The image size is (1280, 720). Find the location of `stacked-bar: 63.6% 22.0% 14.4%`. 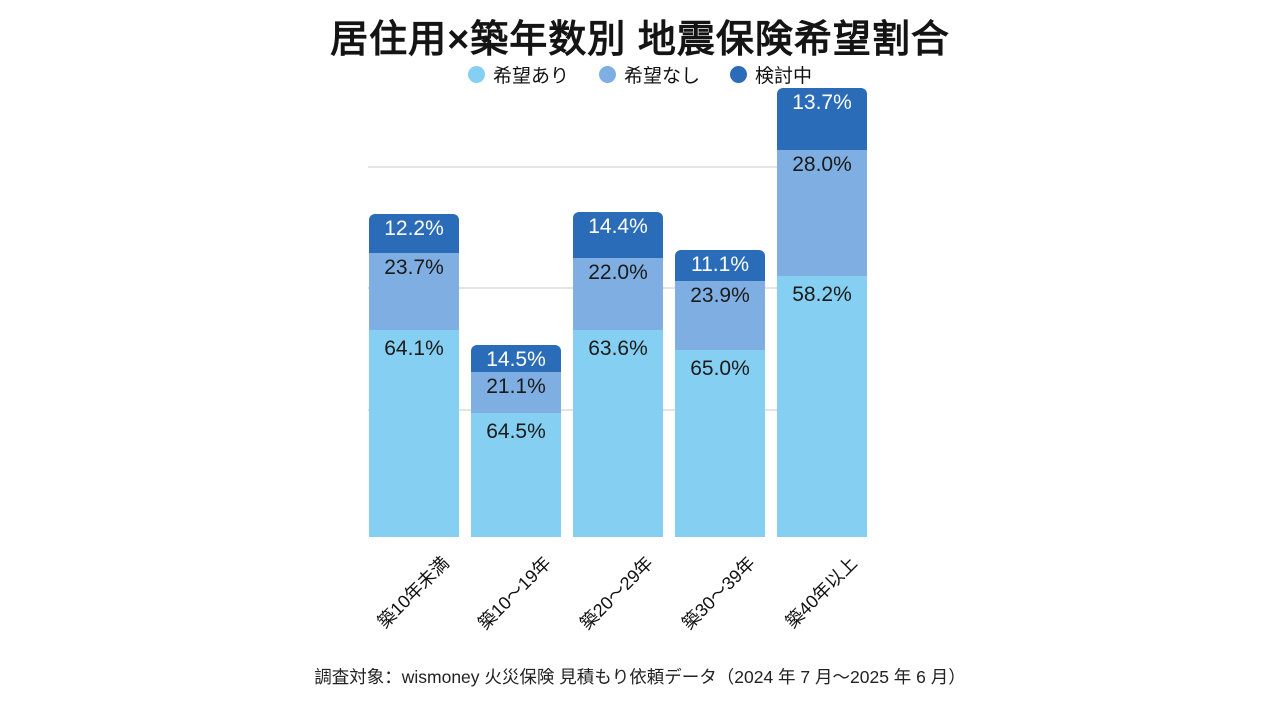

stacked-bar: 63.6% 22.0% 14.4% is located at coordinates (618, 374).